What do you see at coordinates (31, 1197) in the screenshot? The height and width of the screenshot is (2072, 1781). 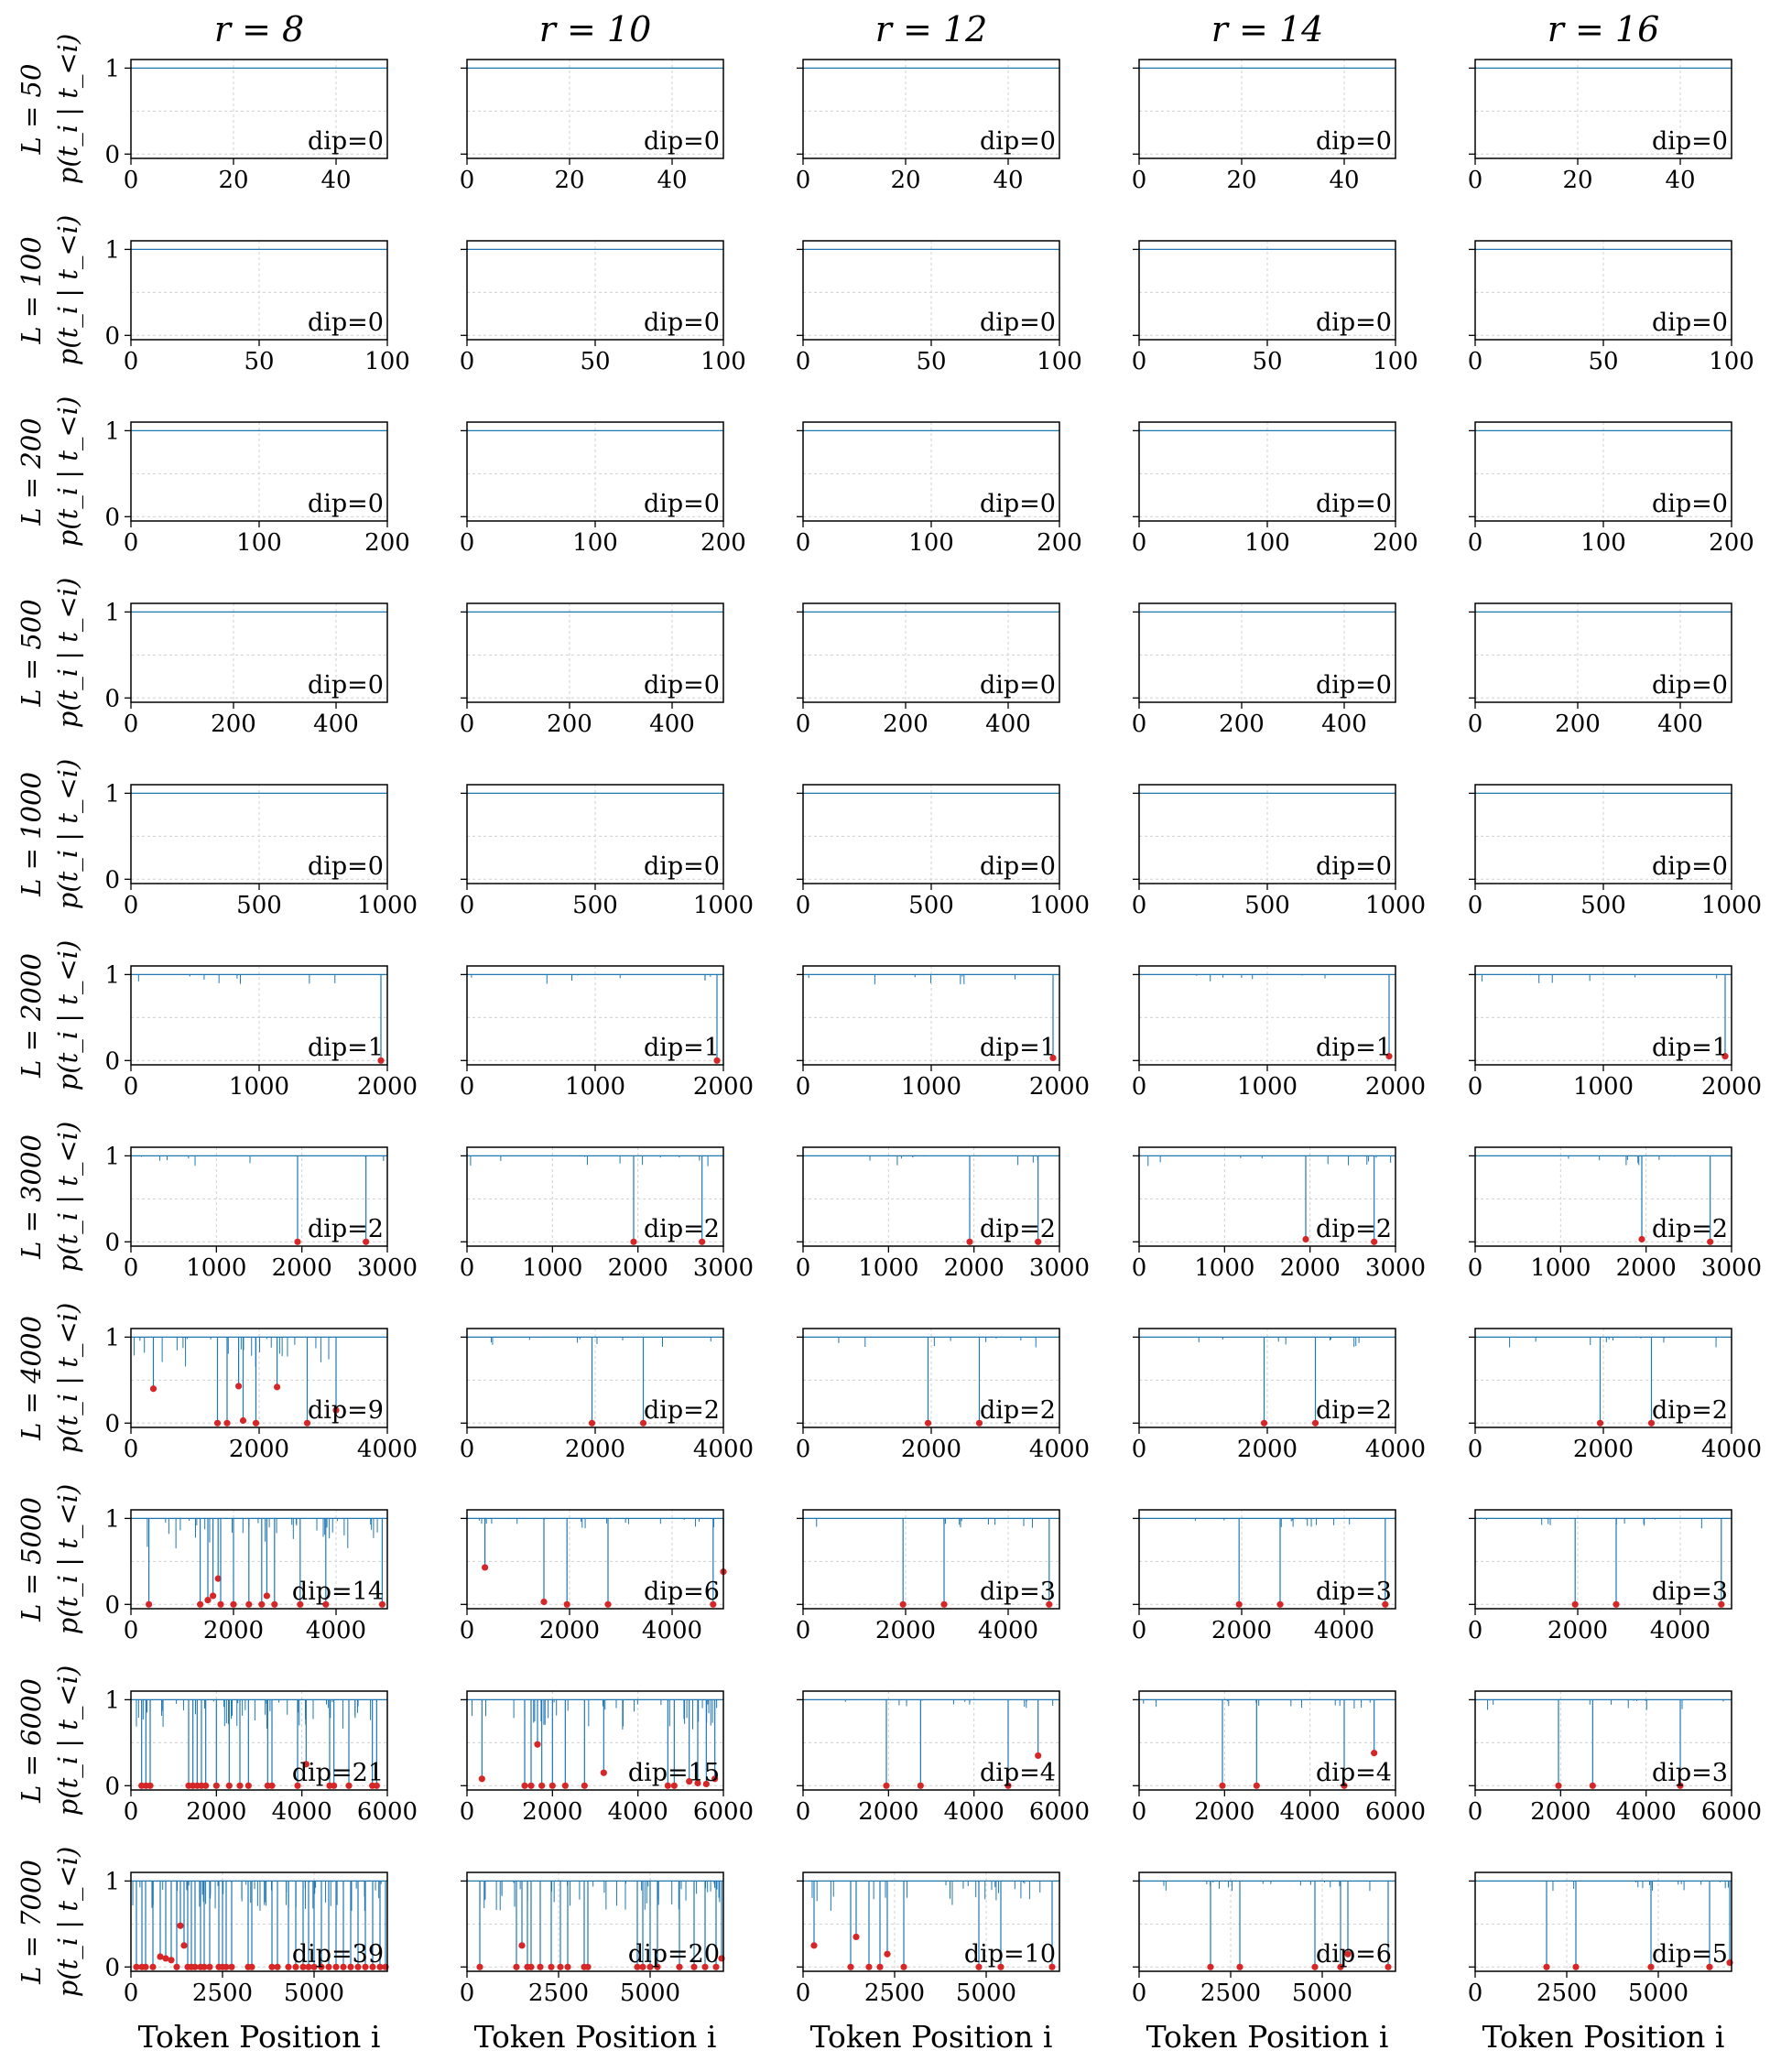 I see `row-label-L: L = 3000` at bounding box center [31, 1197].